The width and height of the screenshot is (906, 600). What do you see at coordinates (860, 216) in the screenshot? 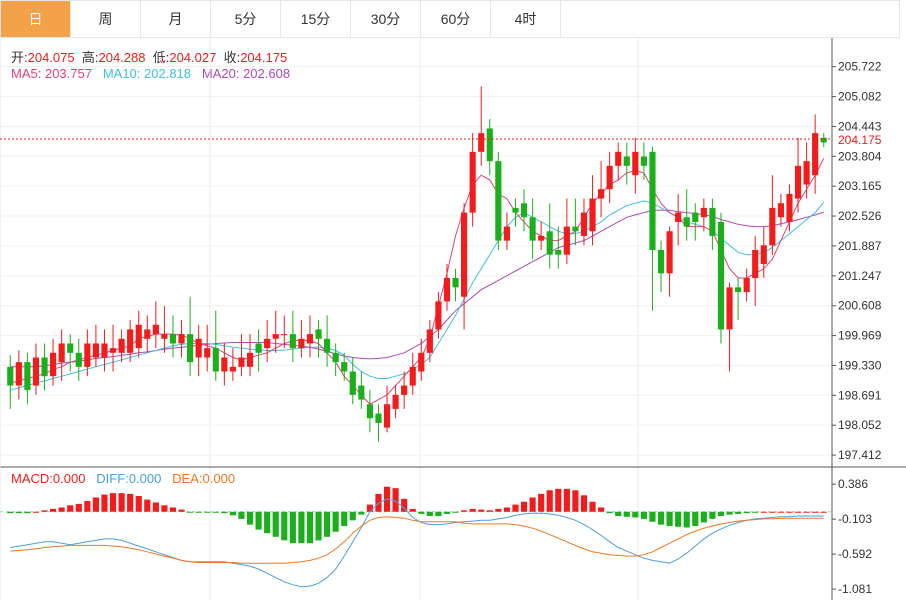
I see `price-tick-label: 202.526` at bounding box center [860, 216].